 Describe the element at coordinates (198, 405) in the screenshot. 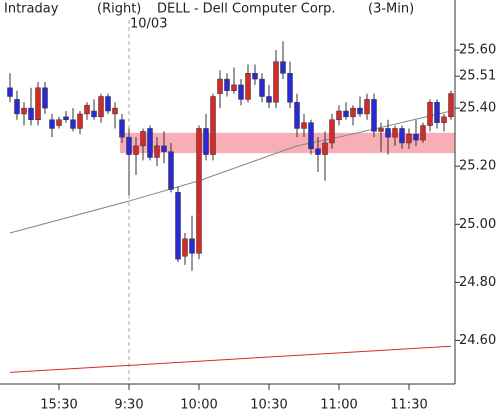

I see `x-tick-label: 10:00` at that location.